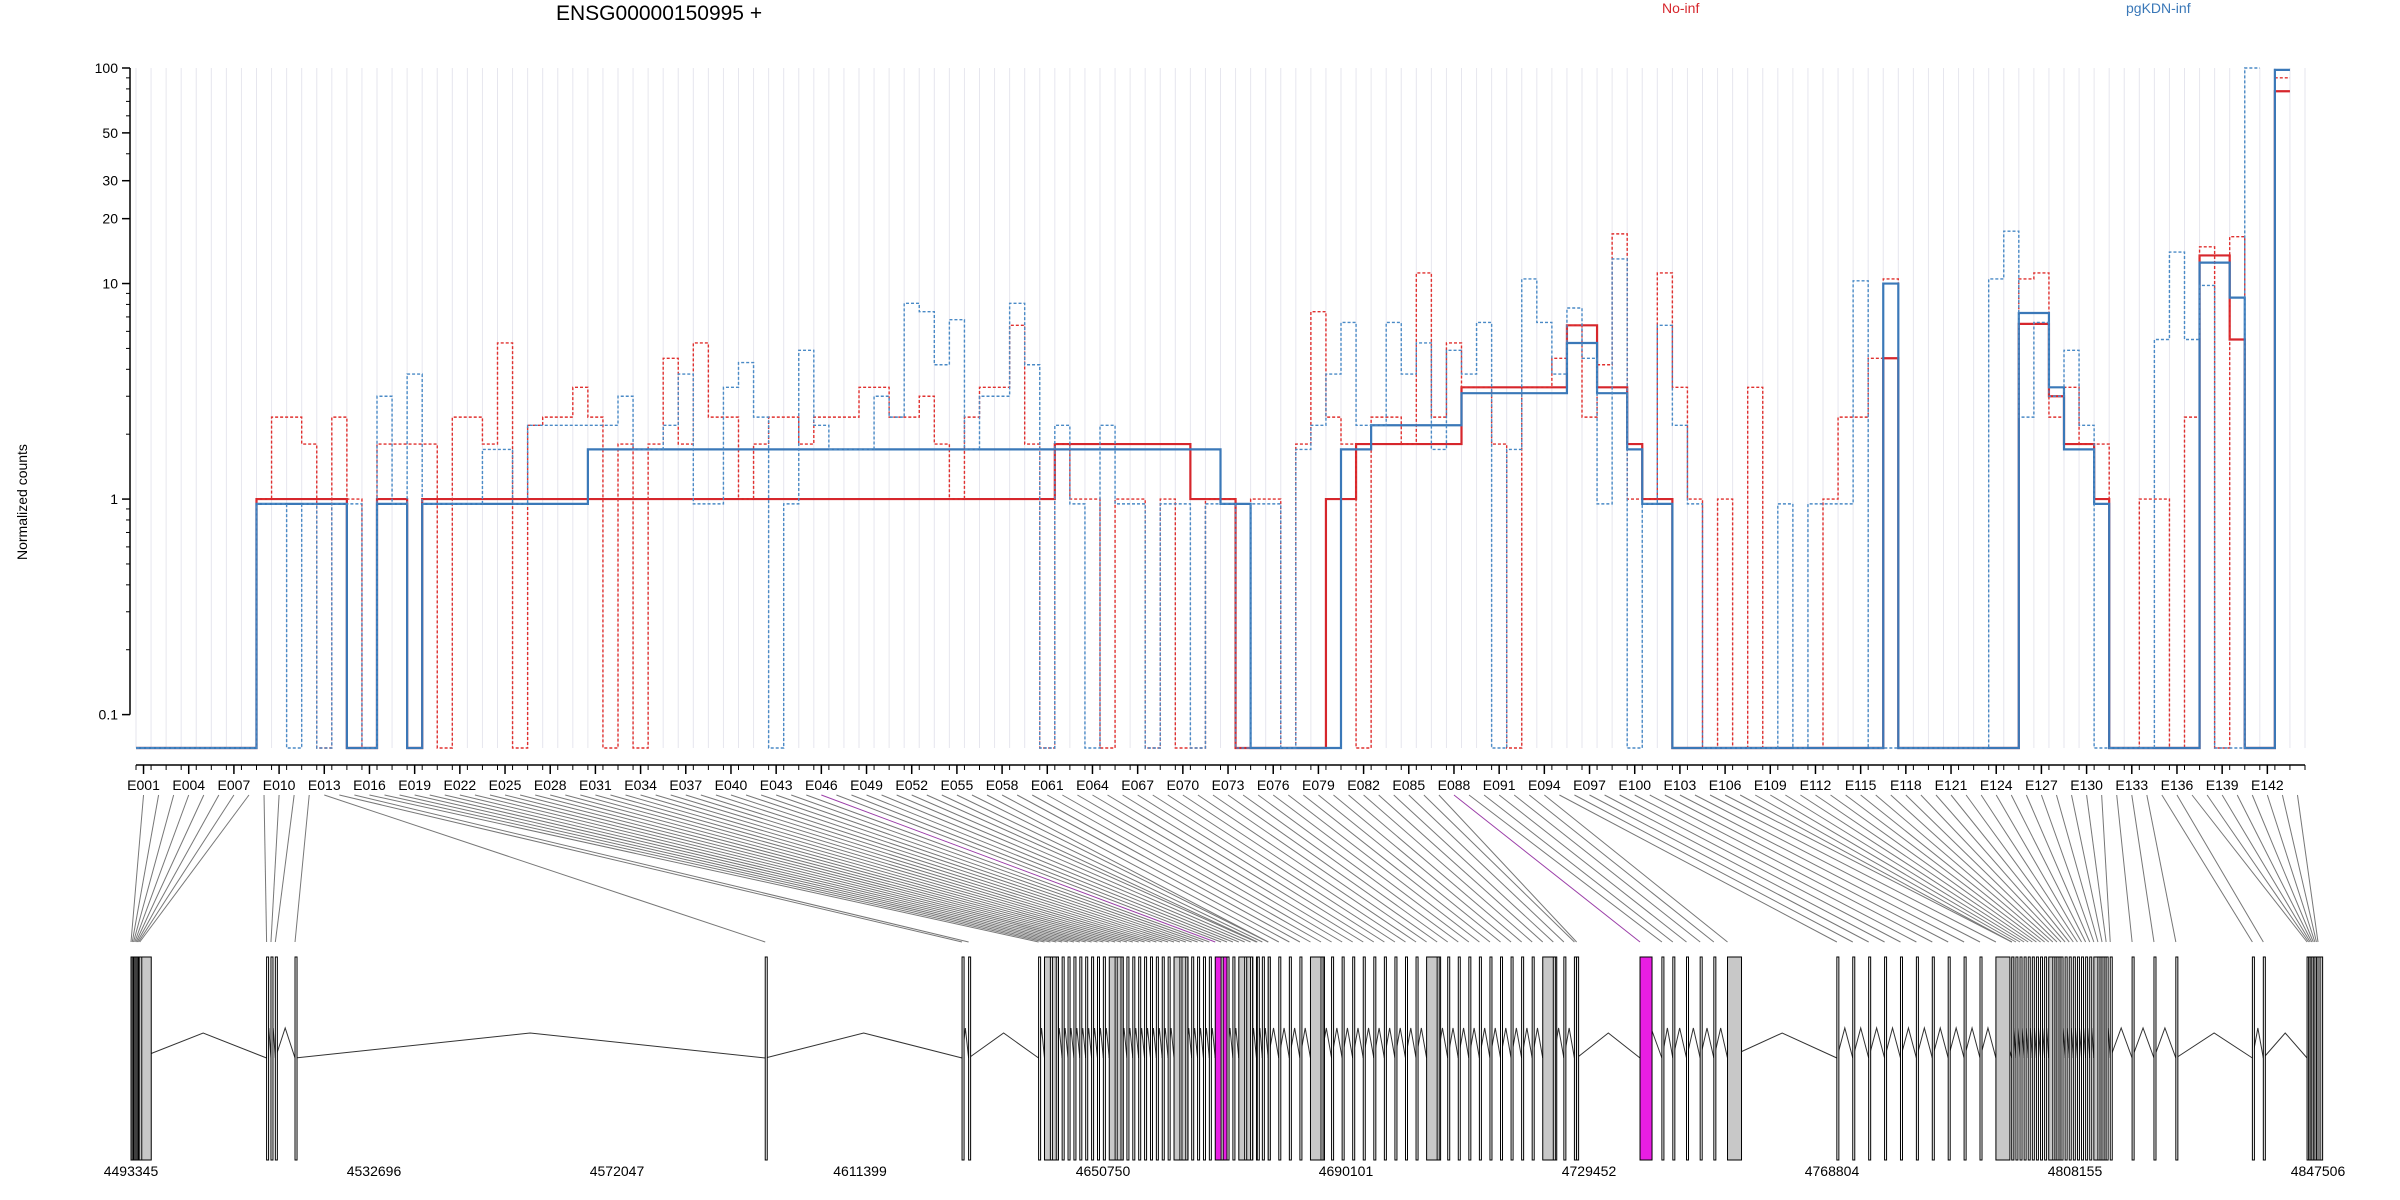  Describe the element at coordinates (1589, 1171) in the screenshot. I see `genome-tick-label: 4729452` at that location.